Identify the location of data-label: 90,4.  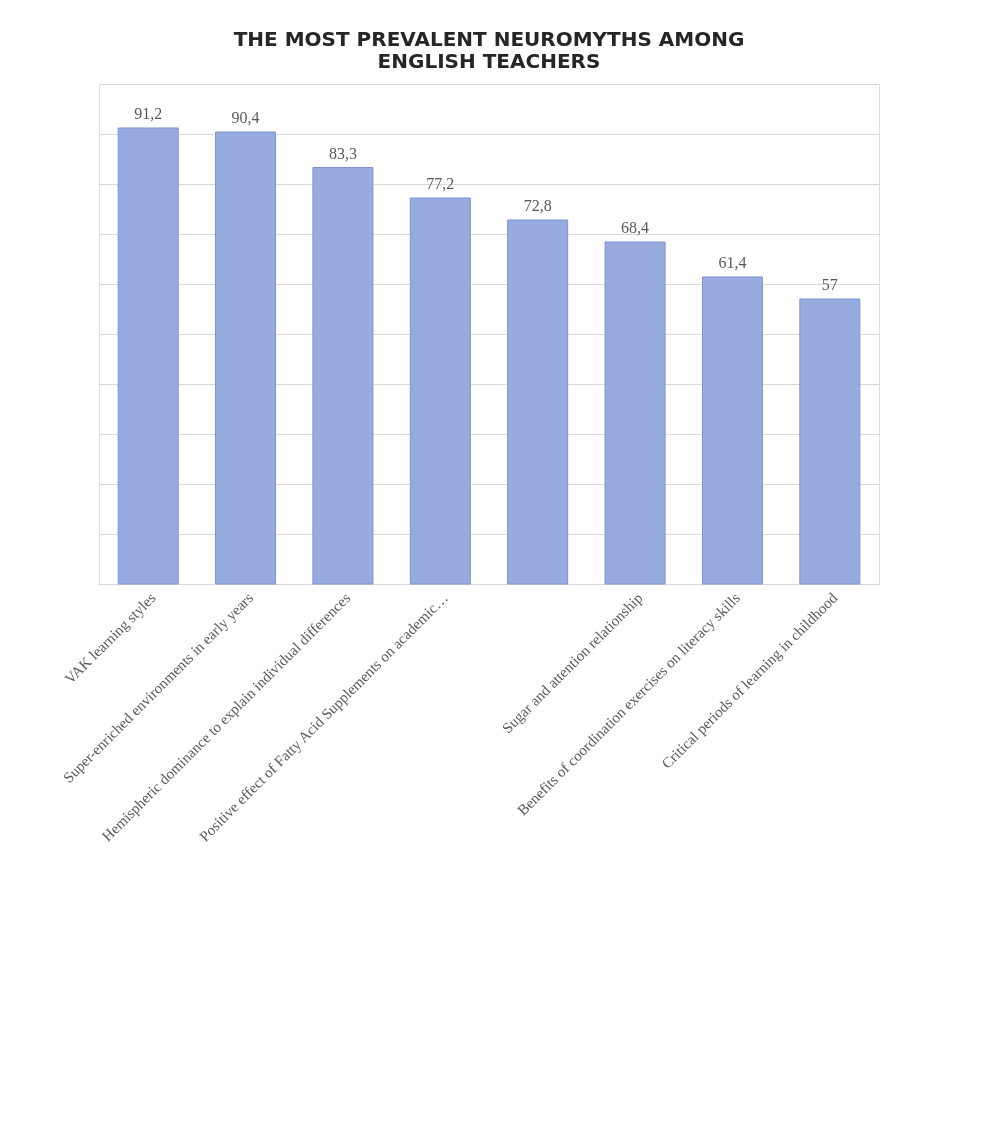
(245, 117).